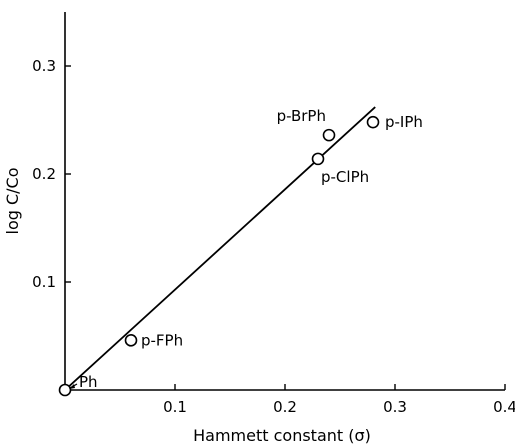  I want to click on y-tick-label-1: 0.2, so click(44, 174).